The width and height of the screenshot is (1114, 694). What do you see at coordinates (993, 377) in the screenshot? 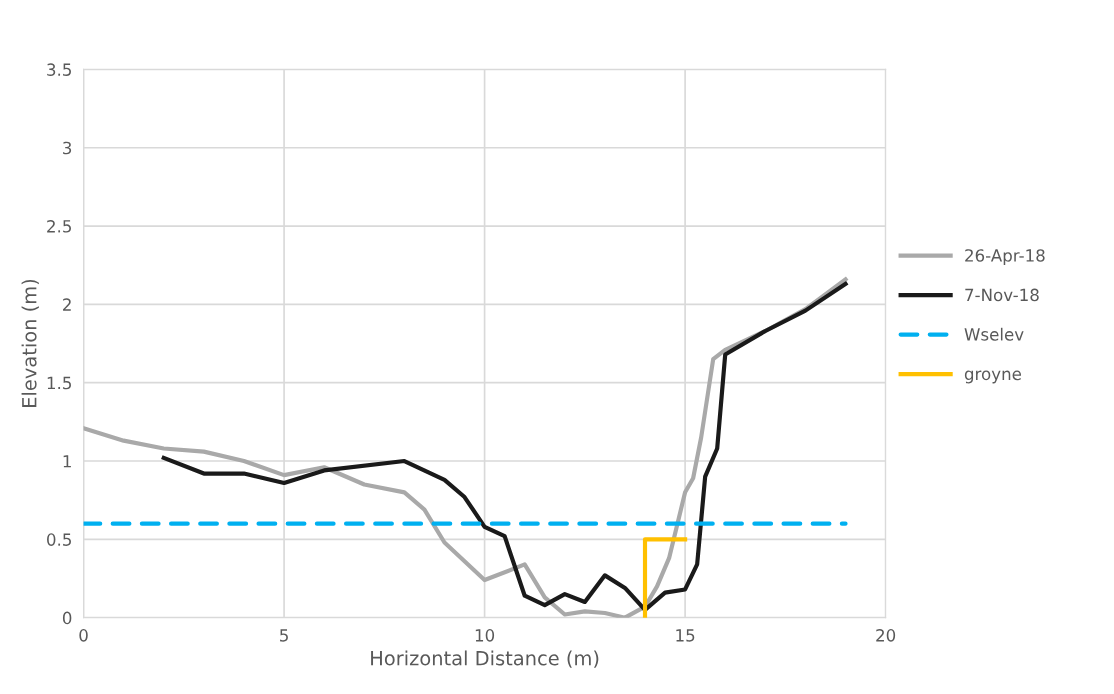
I see `legend-label: groyne` at bounding box center [993, 377].